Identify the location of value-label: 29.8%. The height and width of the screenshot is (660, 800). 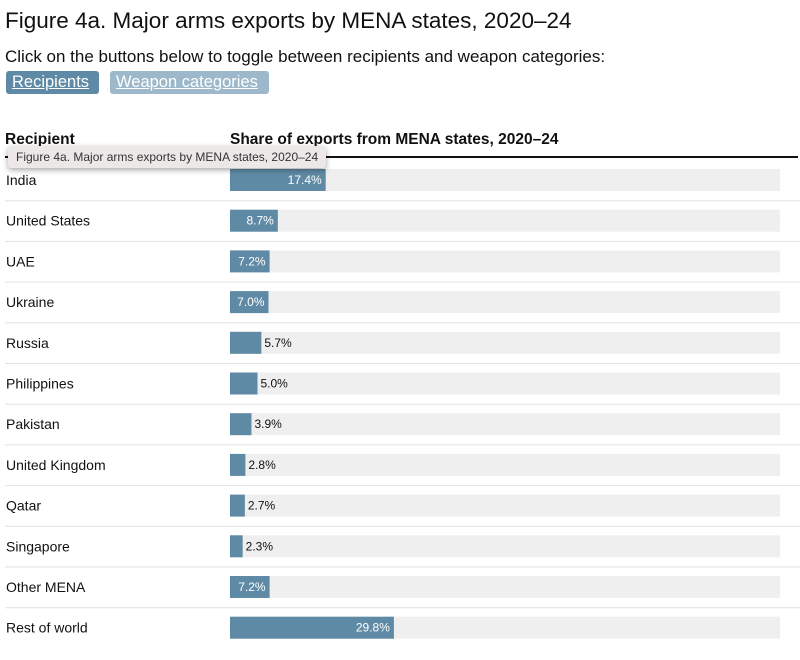
(373, 628).